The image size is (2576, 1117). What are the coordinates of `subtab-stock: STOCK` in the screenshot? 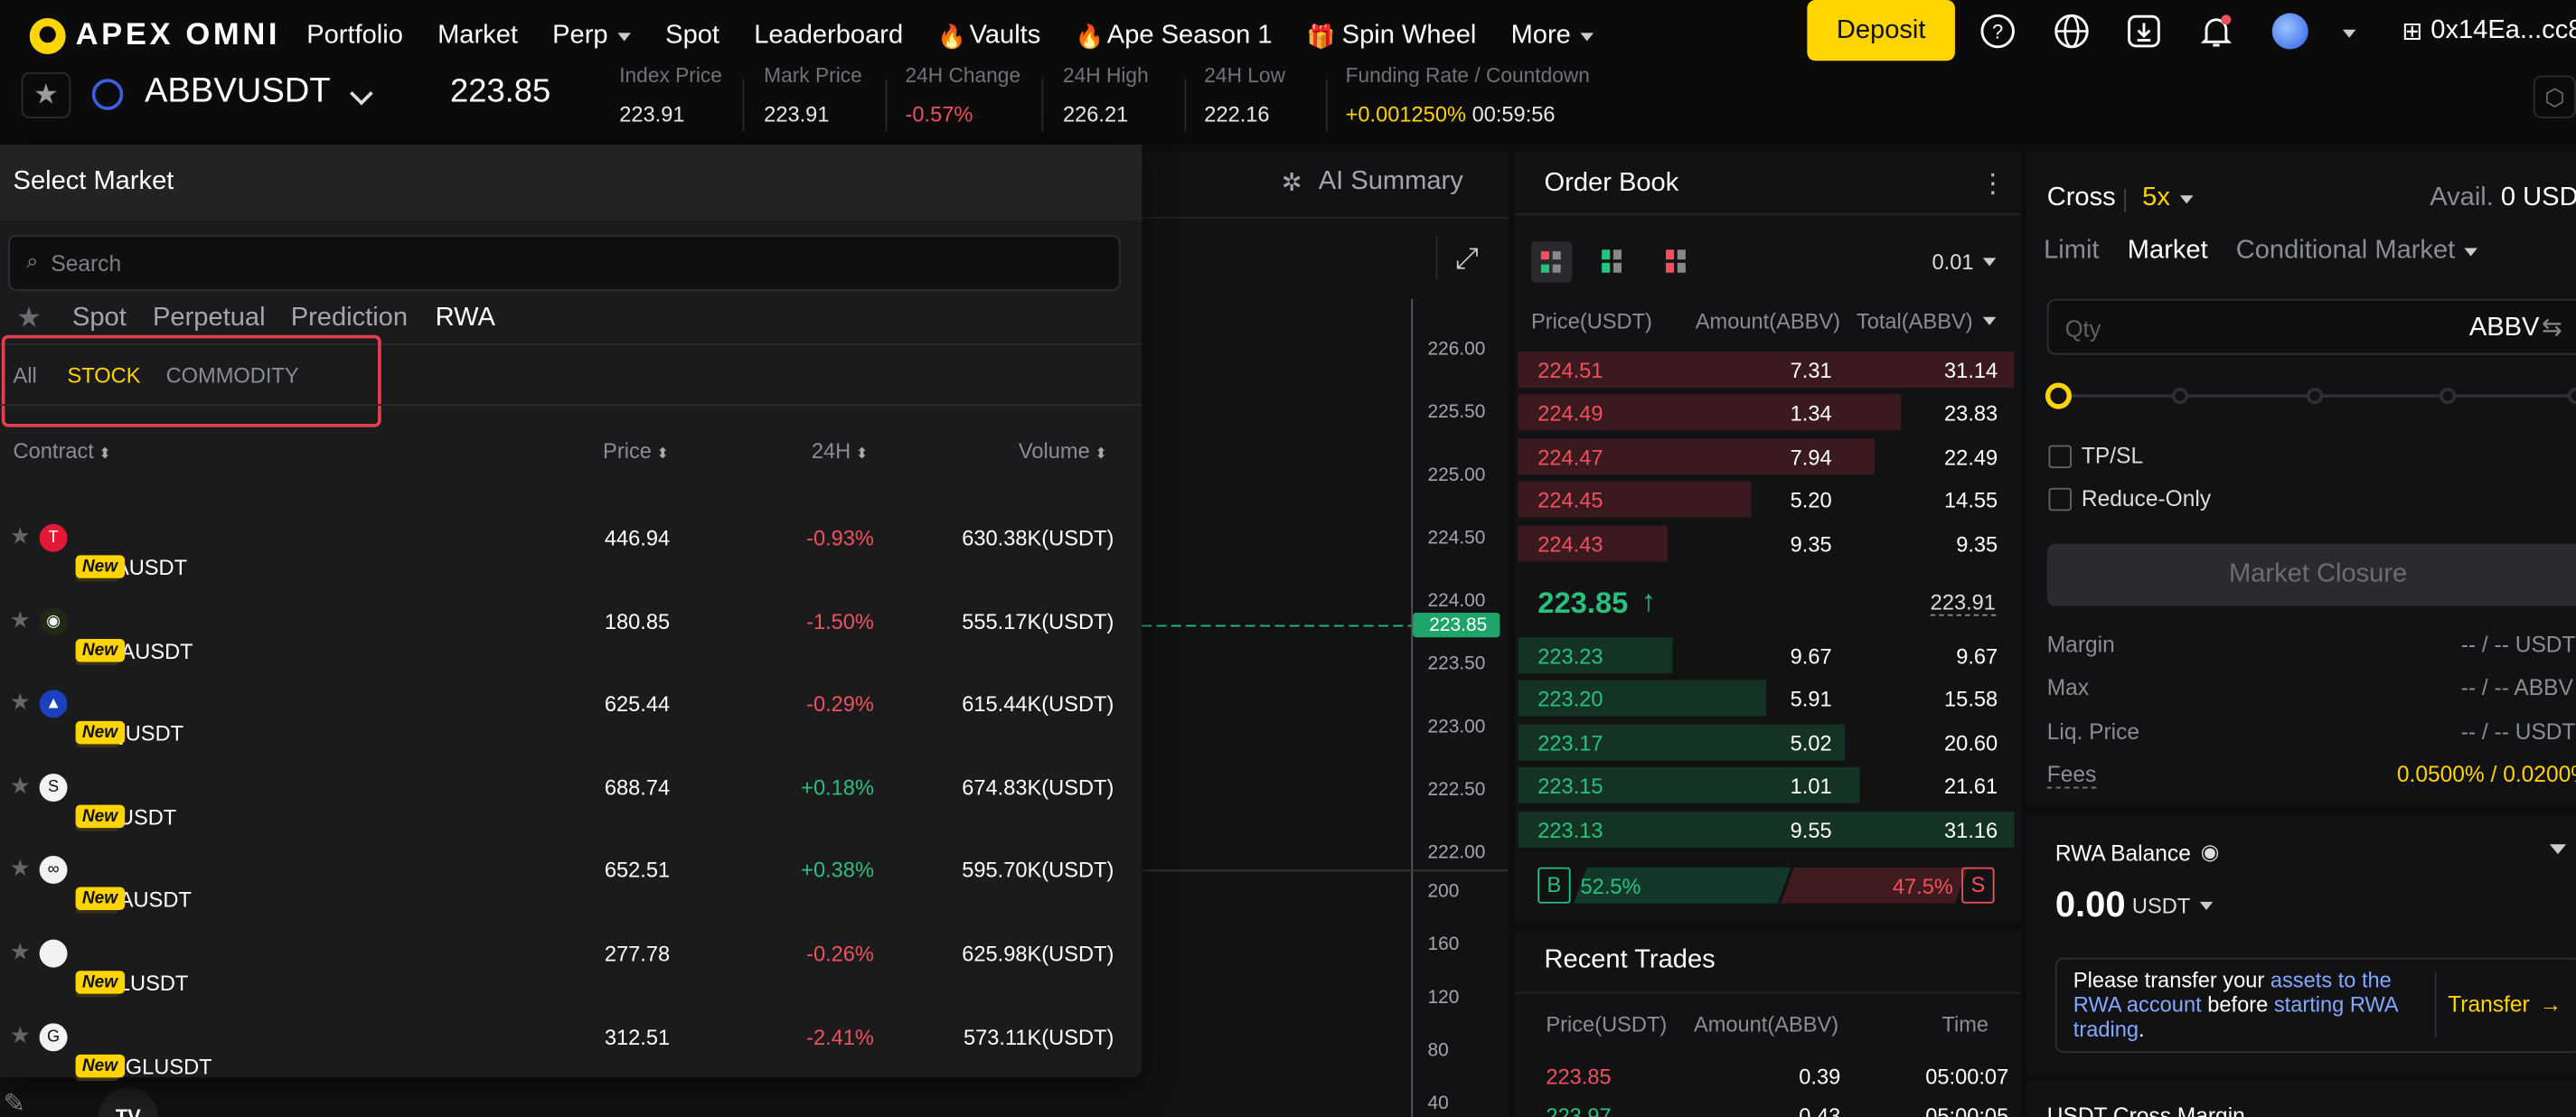 It's located at (104, 375).